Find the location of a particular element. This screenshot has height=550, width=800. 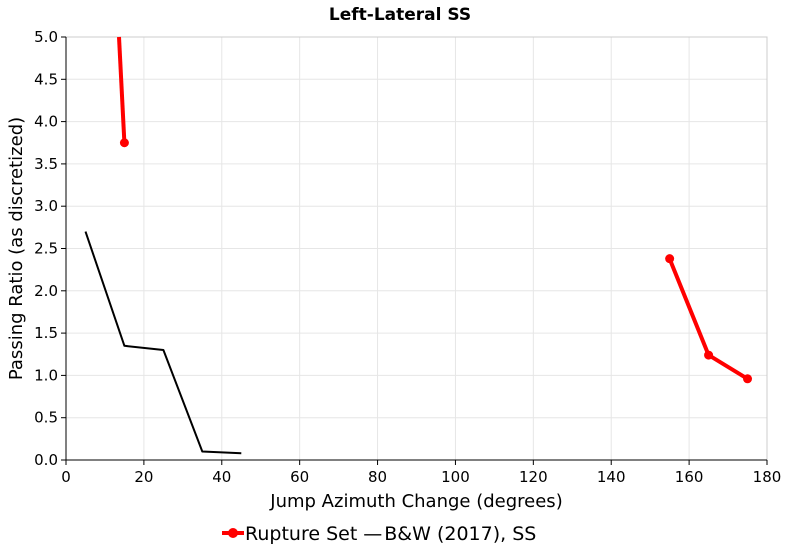

legend-black-dash: — is located at coordinates (372, 534).